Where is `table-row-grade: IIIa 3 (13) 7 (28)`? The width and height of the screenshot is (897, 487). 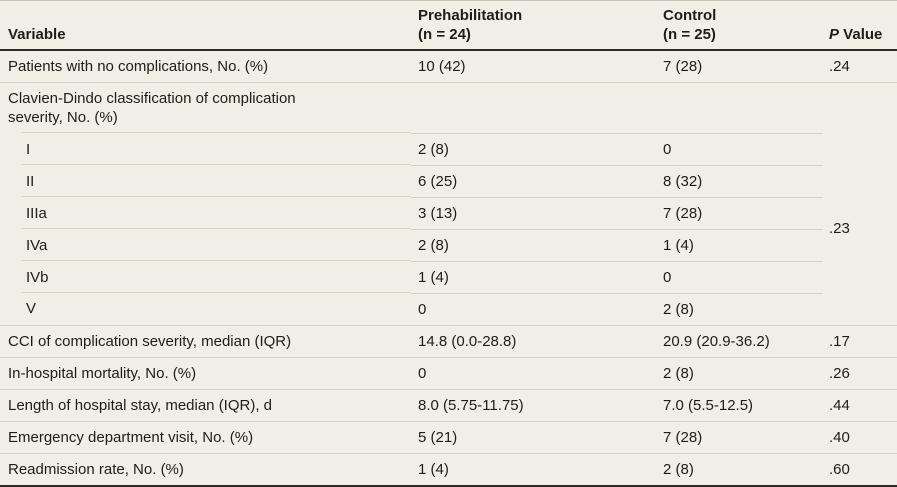
table-row-grade: IIIa 3 (13) 7 (28) is located at coordinates (448, 213).